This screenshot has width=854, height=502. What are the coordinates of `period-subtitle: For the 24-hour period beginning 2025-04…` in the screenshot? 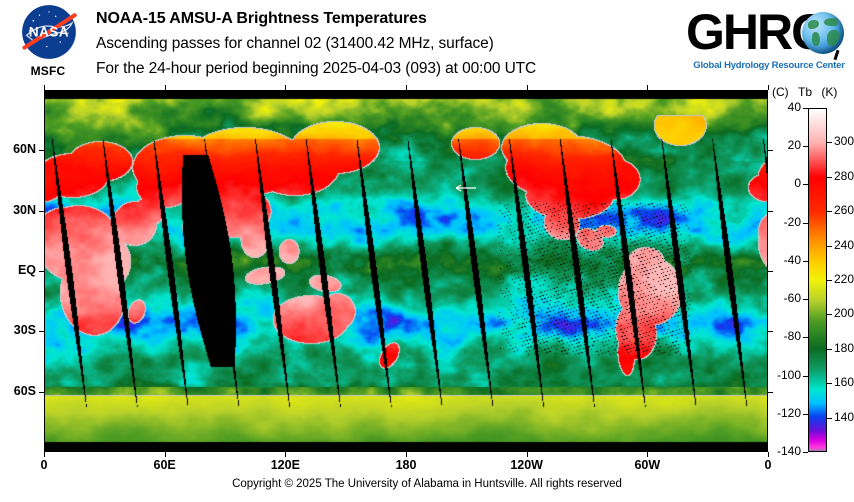 It's located at (316, 68).